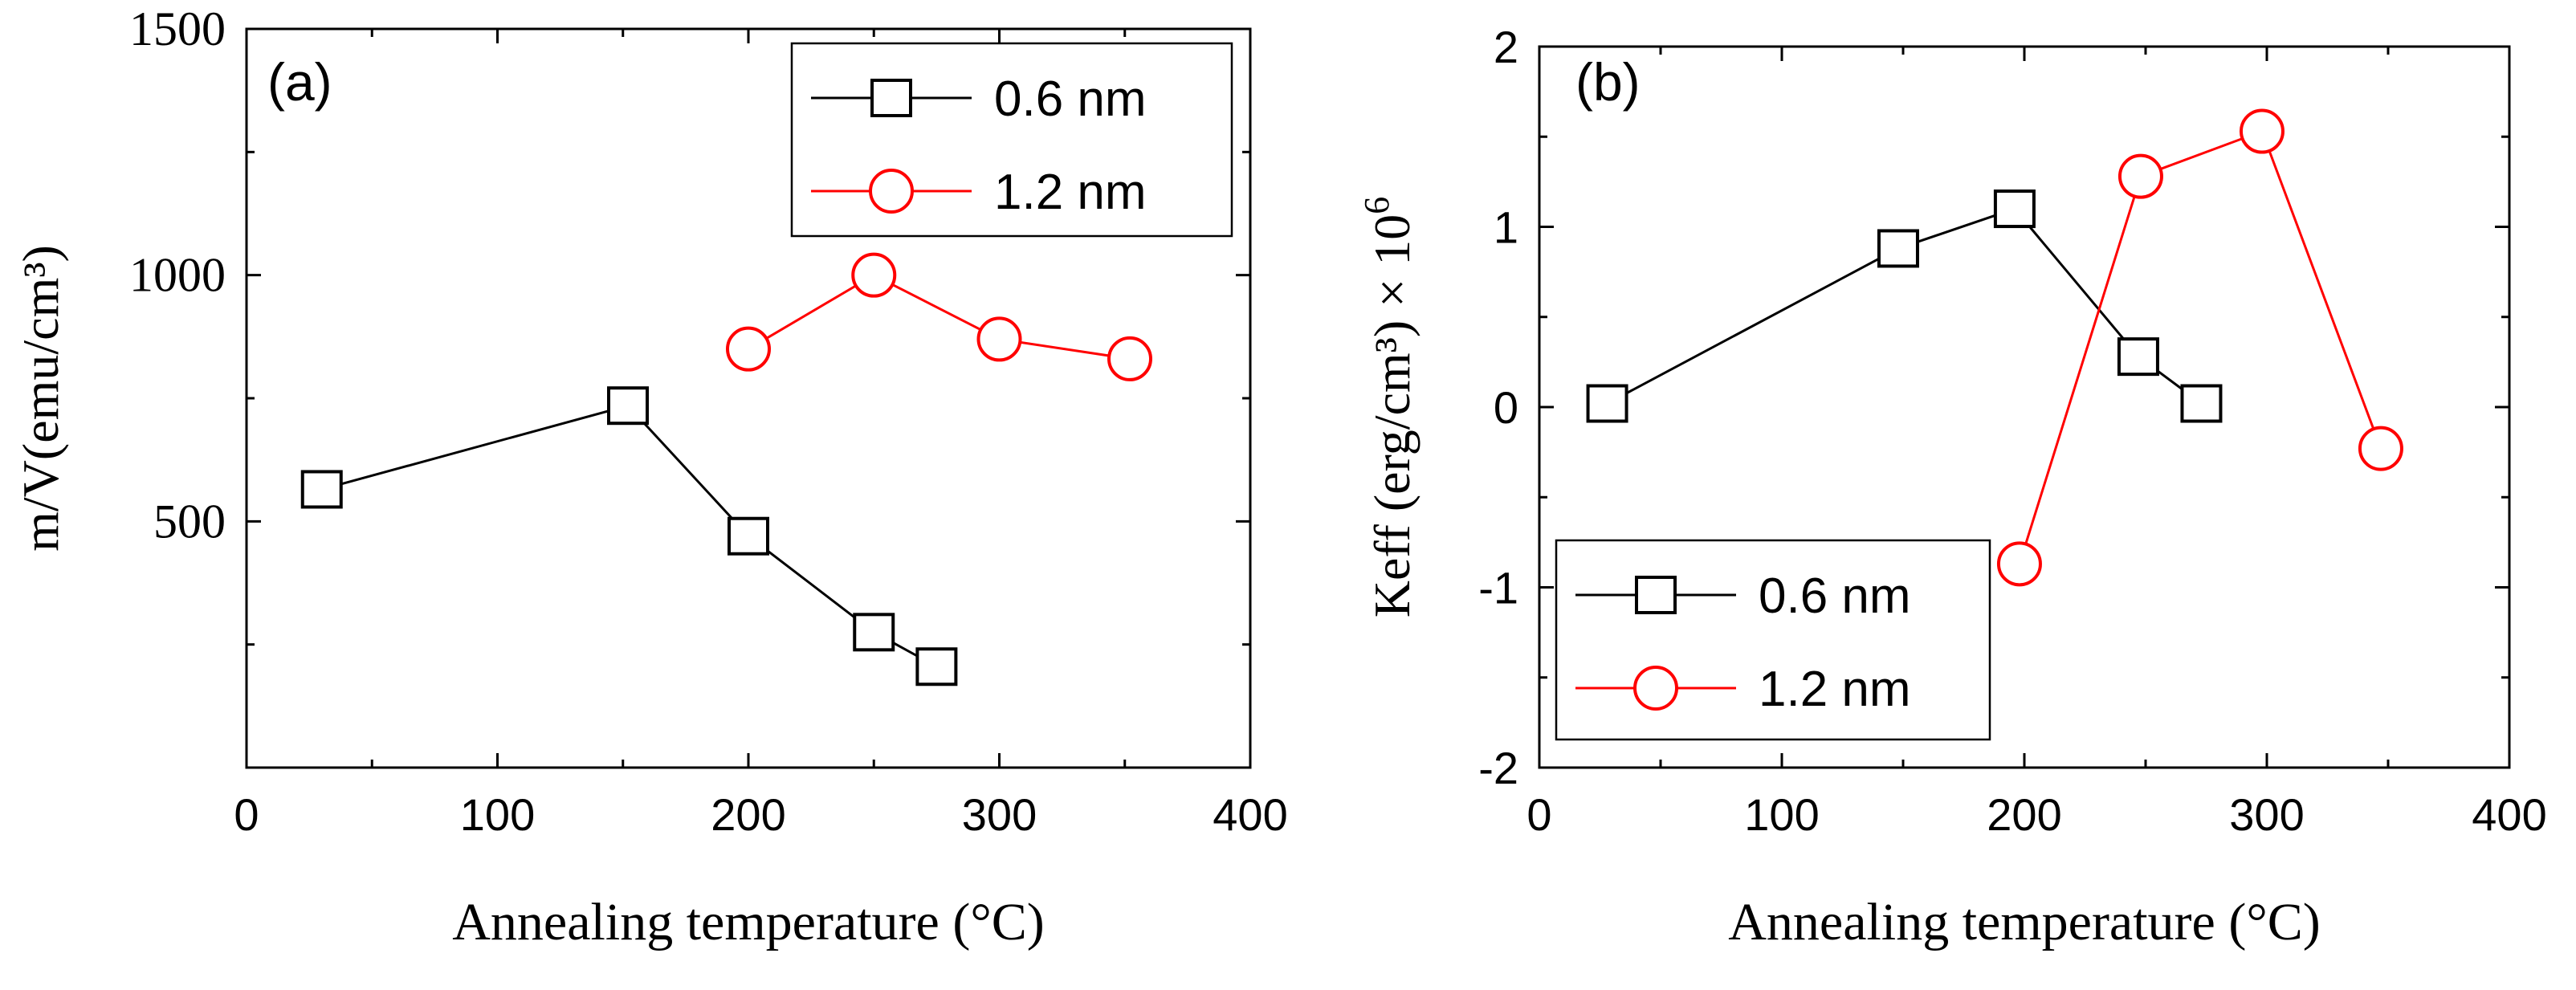 Image resolution: width=2576 pixels, height=990 pixels. What do you see at coordinates (1391, 416) in the screenshot?
I see `y-axis-label-text: Keff (erg/cm³) × 10` at bounding box center [1391, 416].